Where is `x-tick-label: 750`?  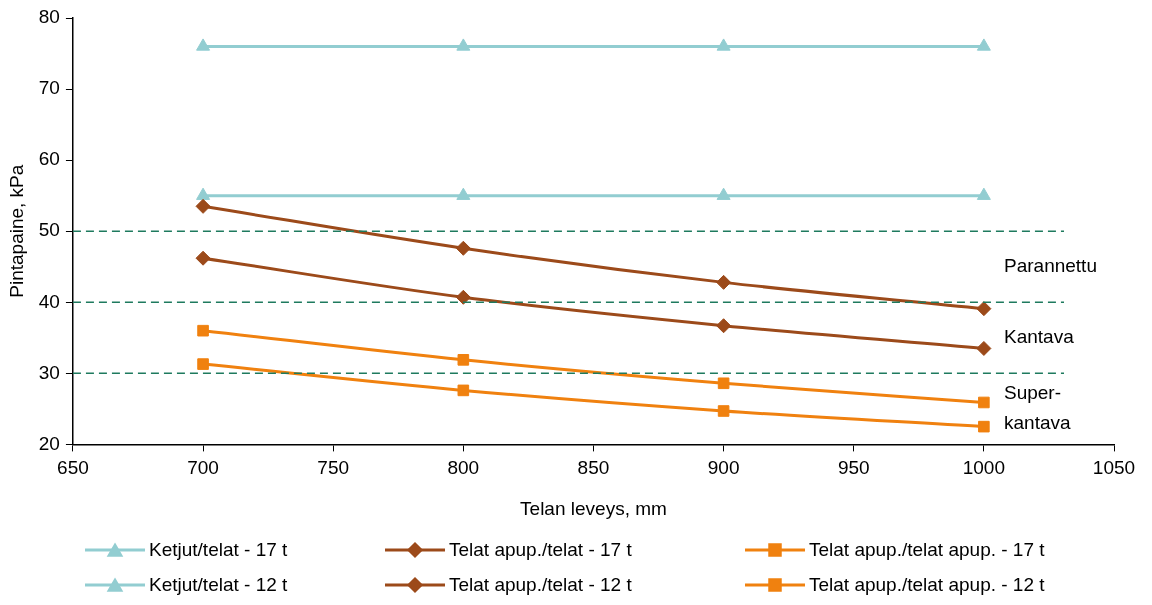
x-tick-label: 750 is located at coordinates (333, 468).